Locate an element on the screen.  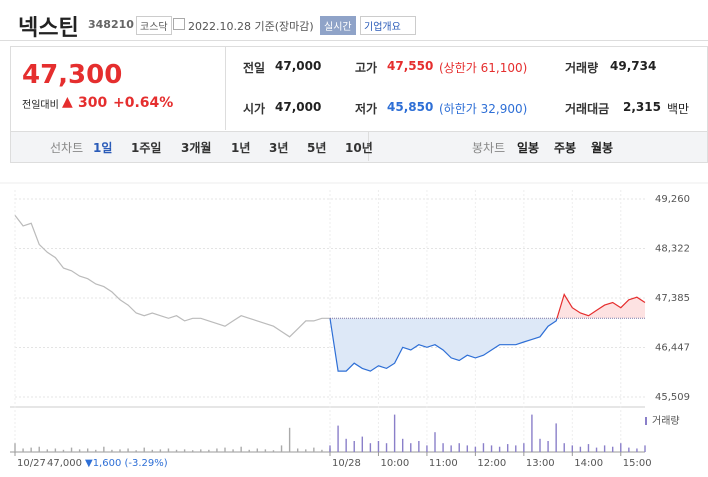
x-tick-label: 10/28 is located at coordinates (346, 463).